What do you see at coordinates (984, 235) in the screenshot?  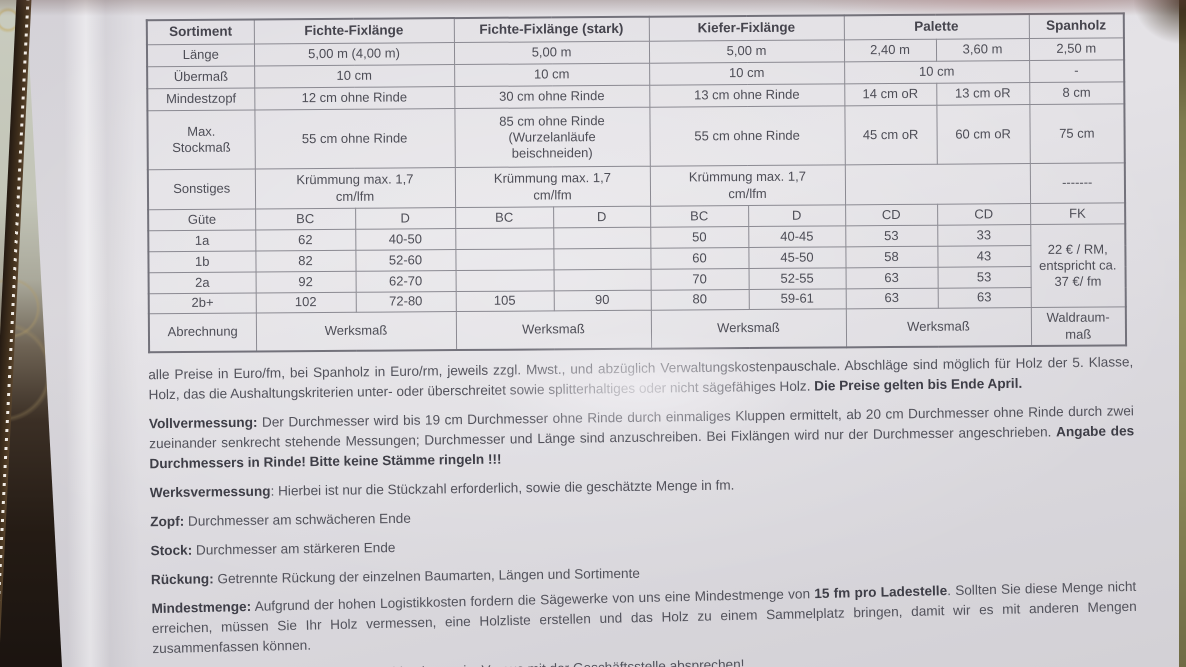 I see `cell-1a-palette-360: 33` at bounding box center [984, 235].